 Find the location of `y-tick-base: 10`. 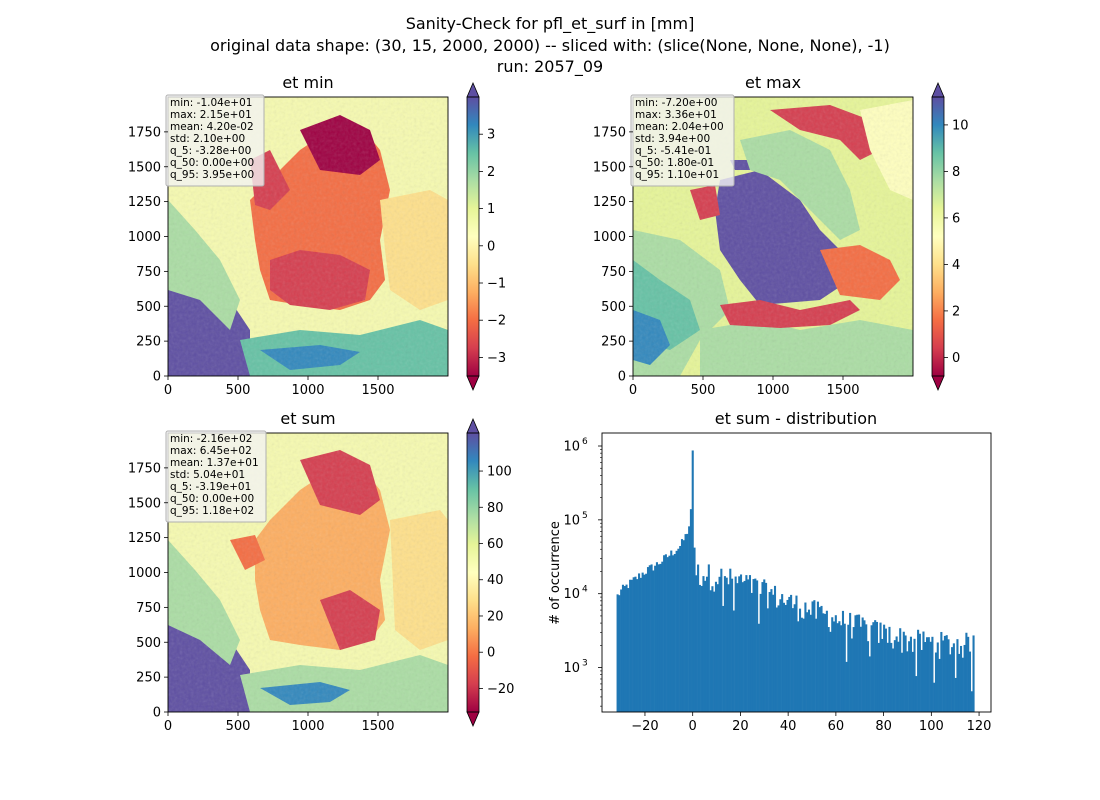

y-tick-base: 10 is located at coordinates (571, 668).